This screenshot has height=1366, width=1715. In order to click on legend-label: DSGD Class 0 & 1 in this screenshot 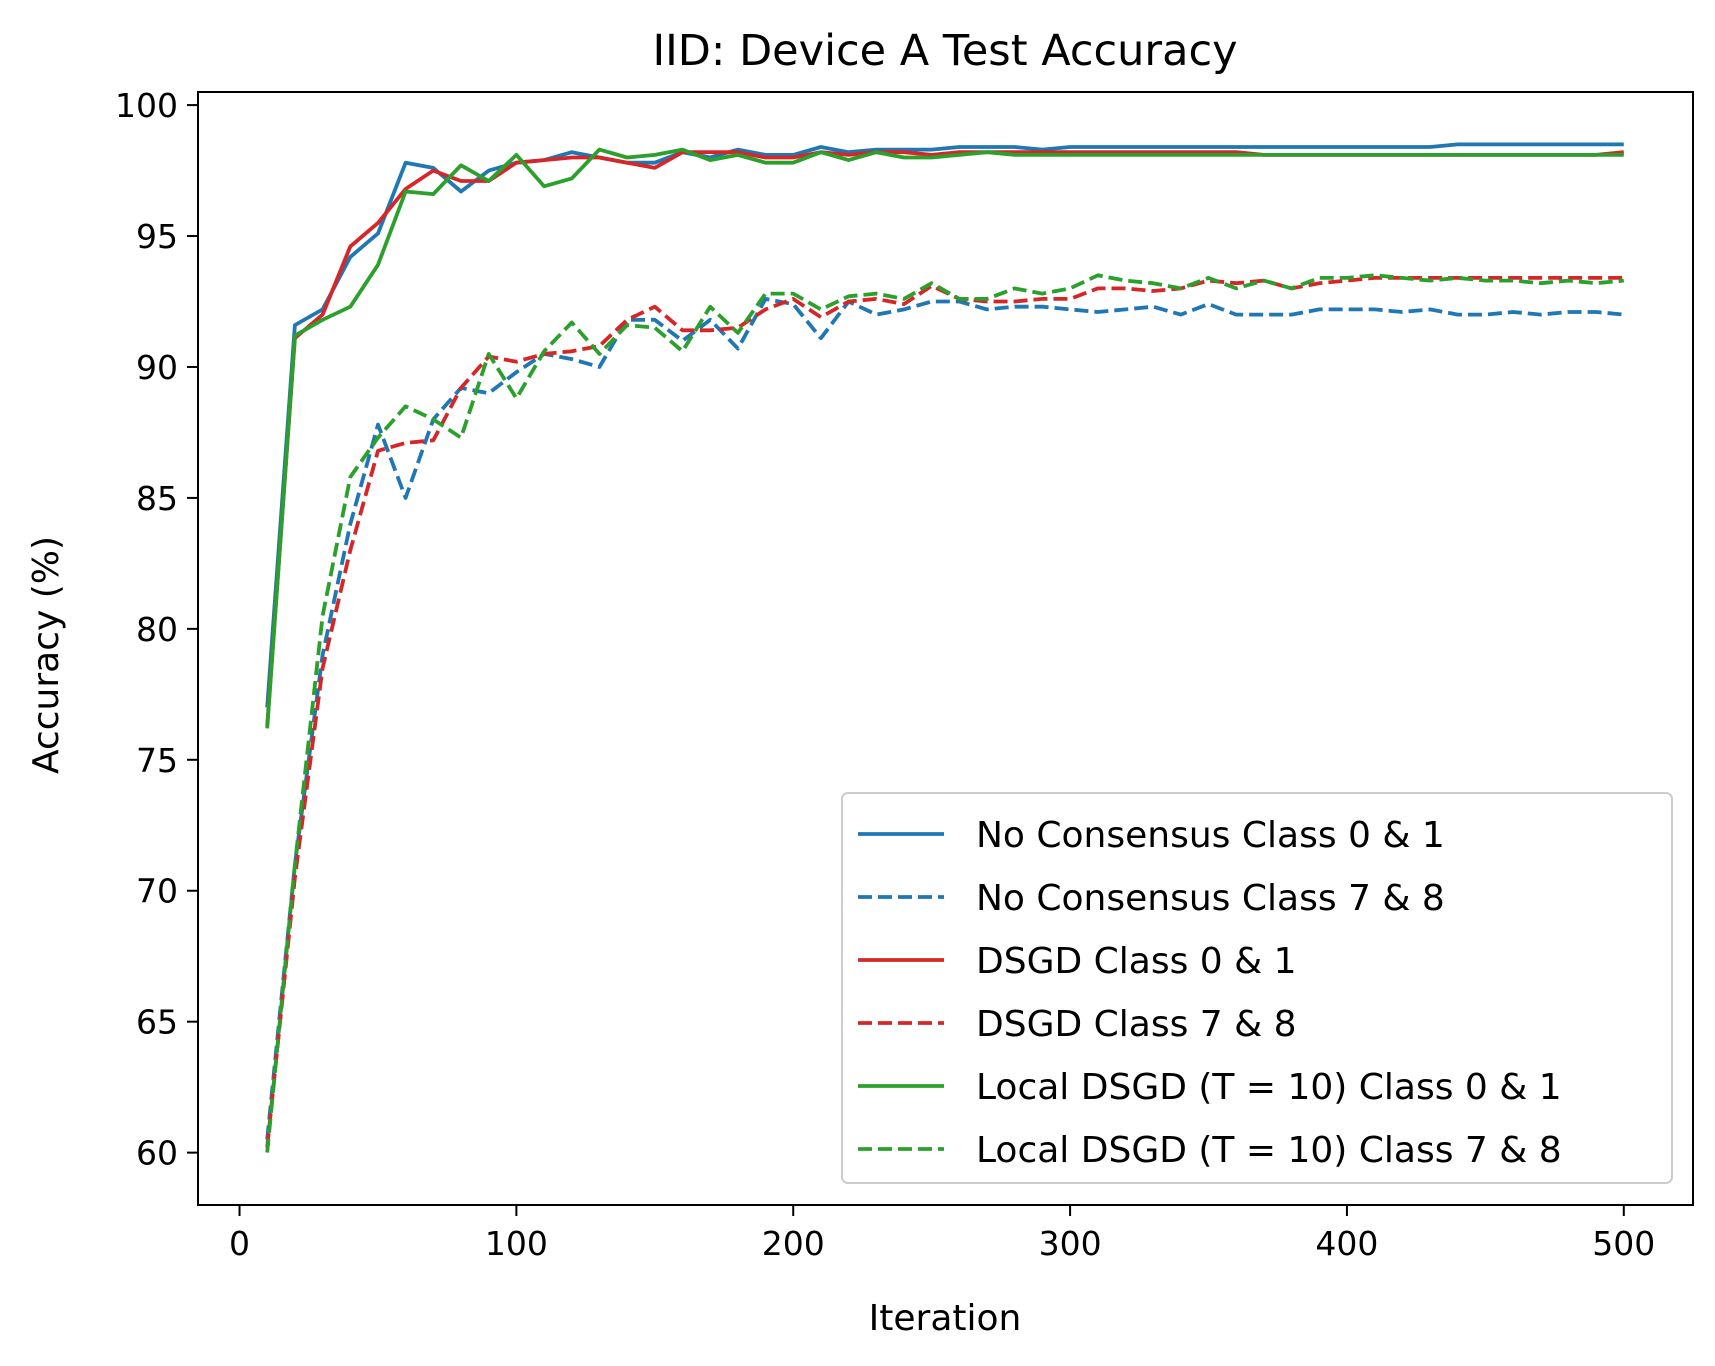, I will do `click(1136, 961)`.